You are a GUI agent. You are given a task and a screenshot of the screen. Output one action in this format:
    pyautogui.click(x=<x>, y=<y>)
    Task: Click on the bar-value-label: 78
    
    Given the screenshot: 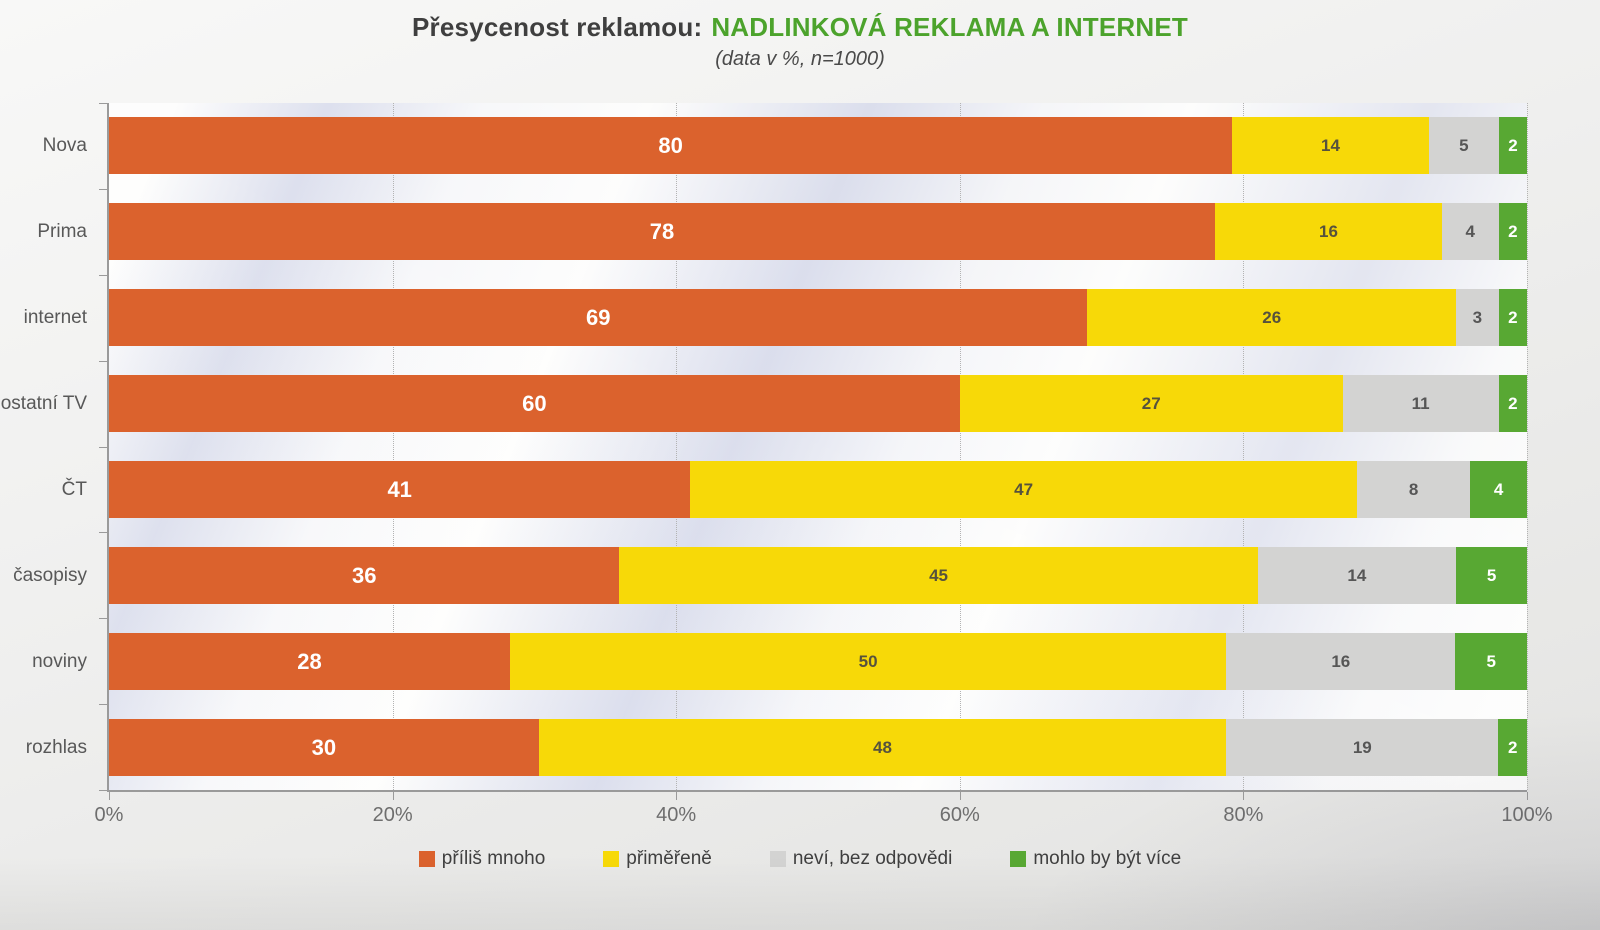 What is the action you would take?
    pyautogui.click(x=662, y=231)
    